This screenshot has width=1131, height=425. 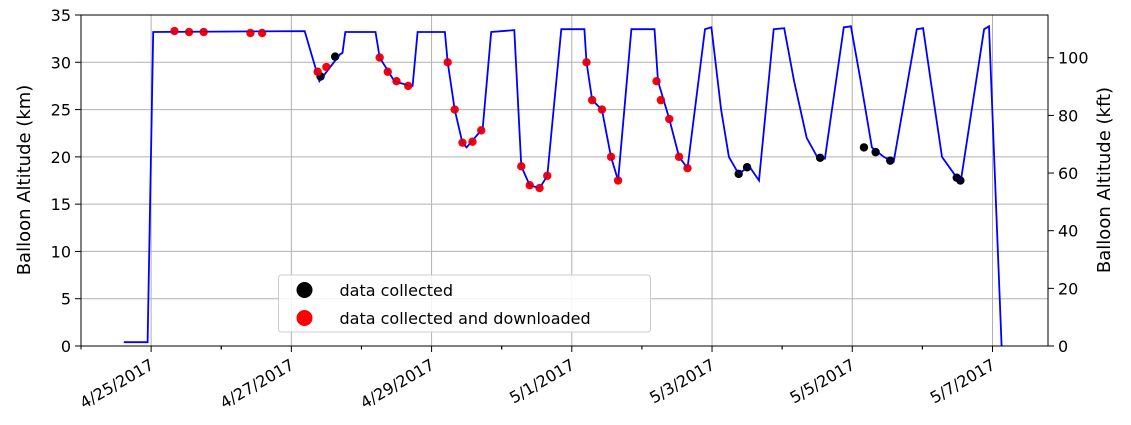 I want to click on y2-tick-label: 0, so click(x=1063, y=346).